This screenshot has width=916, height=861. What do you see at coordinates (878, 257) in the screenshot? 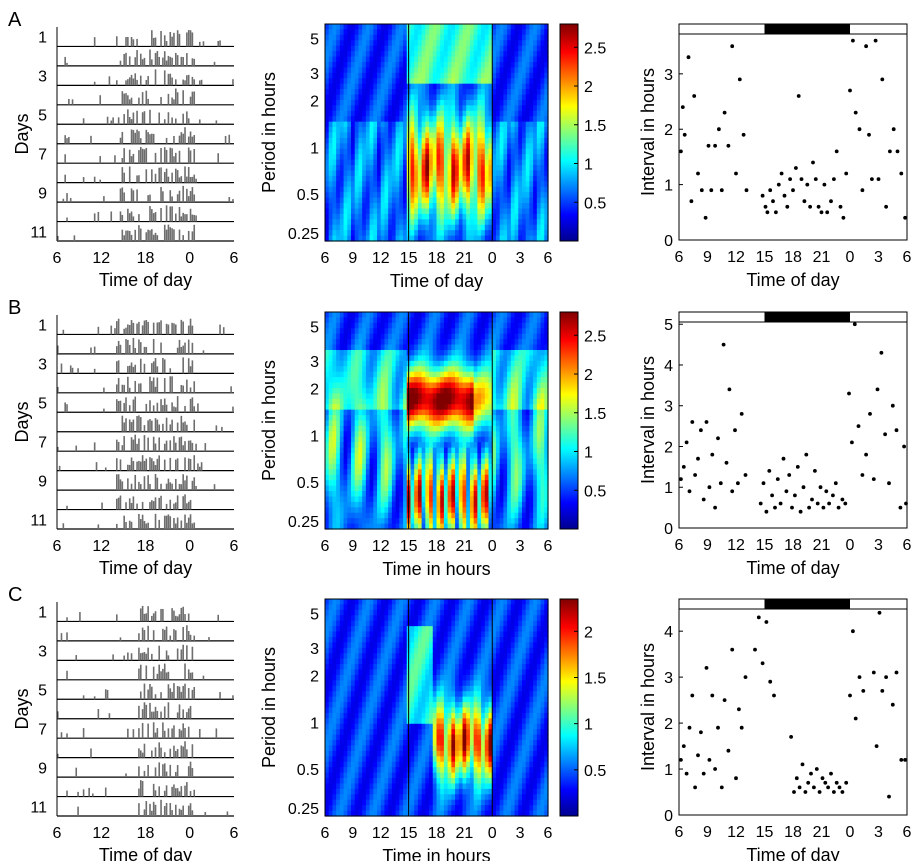
I see `scatter-xtick: 3` at bounding box center [878, 257].